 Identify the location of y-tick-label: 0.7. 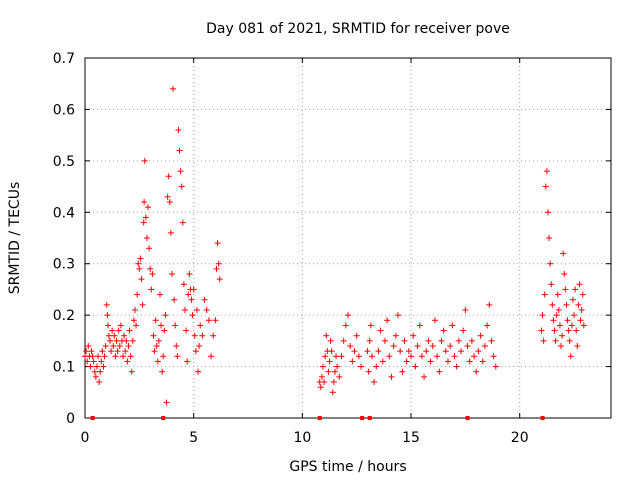
(64, 59).